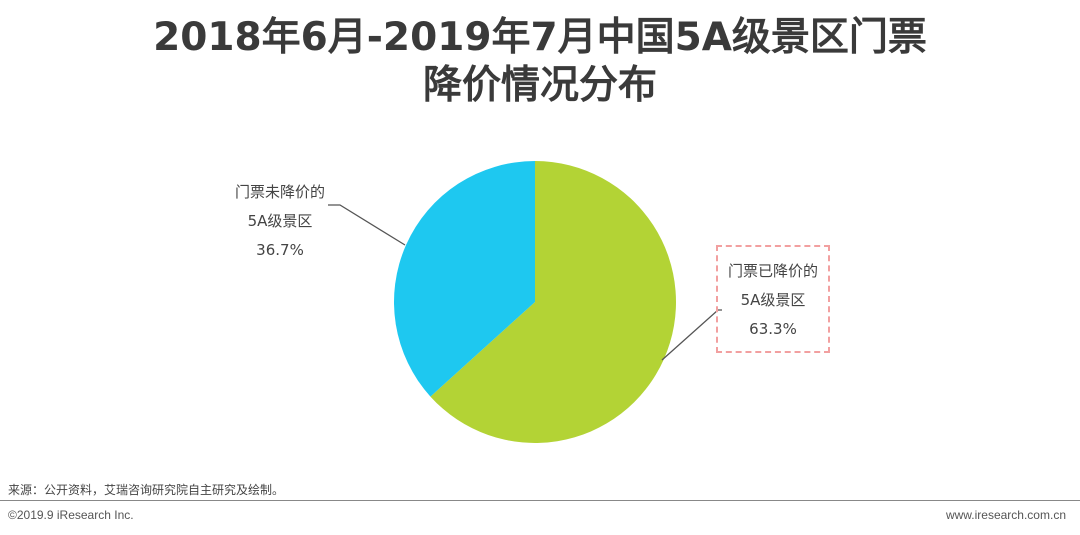  I want to click on footer-divider, so click(540, 500).